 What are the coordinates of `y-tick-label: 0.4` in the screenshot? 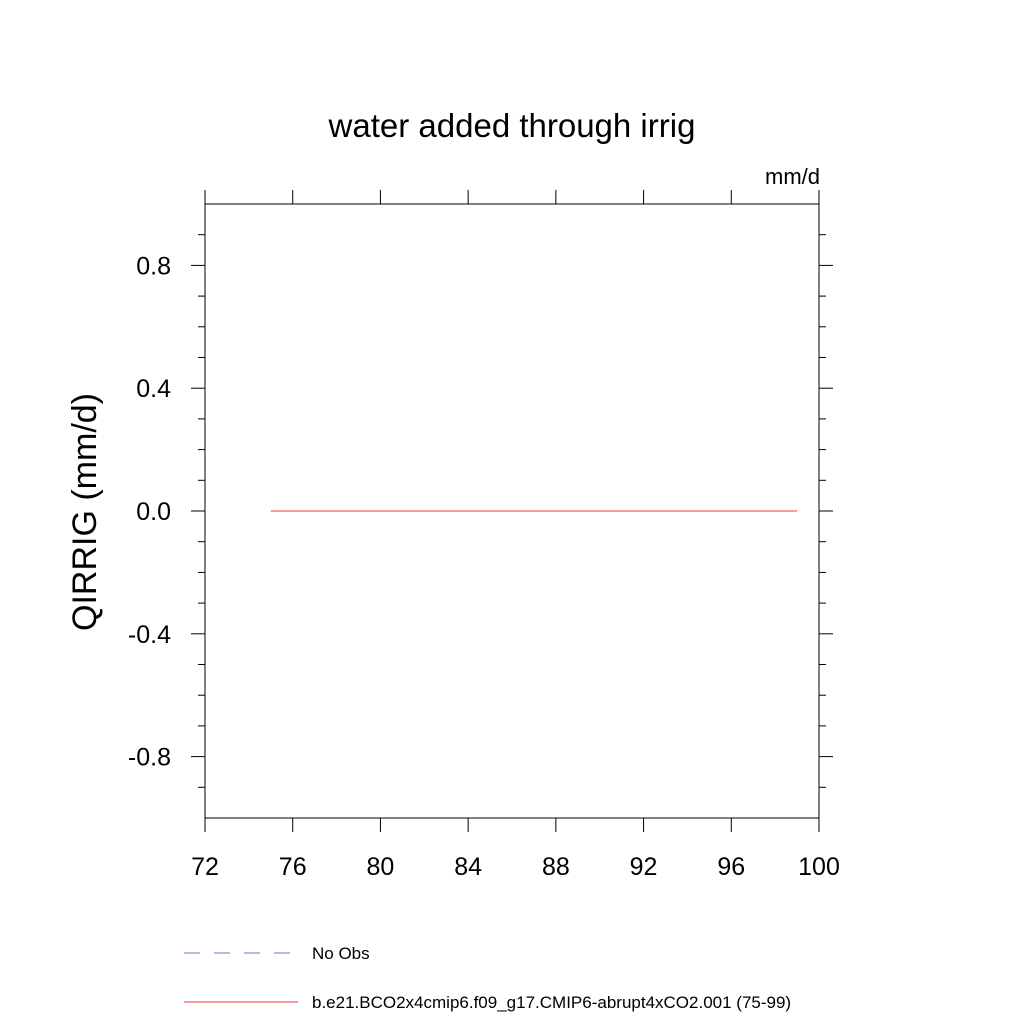 It's located at (153, 389).